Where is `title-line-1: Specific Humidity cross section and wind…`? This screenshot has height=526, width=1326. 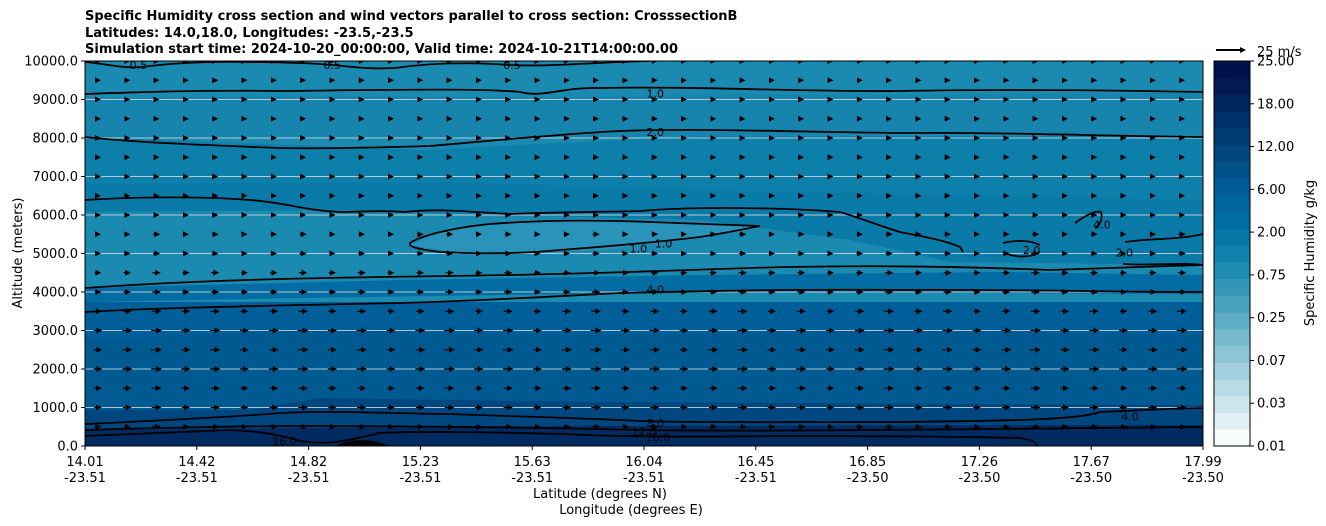
title-line-1: Specific Humidity cross section and wind… is located at coordinates (411, 16).